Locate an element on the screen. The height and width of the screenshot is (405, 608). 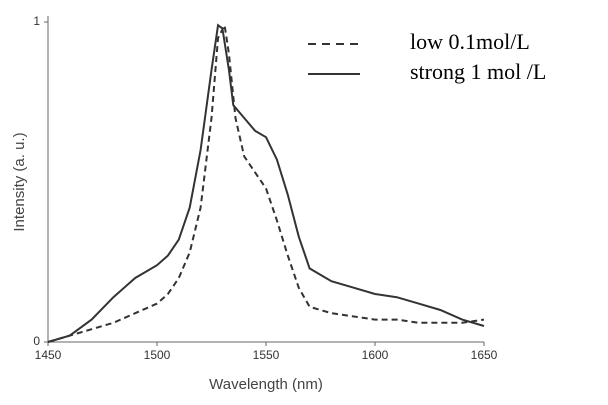
legend-label: strong 1 mol /L is located at coordinates (478, 71).